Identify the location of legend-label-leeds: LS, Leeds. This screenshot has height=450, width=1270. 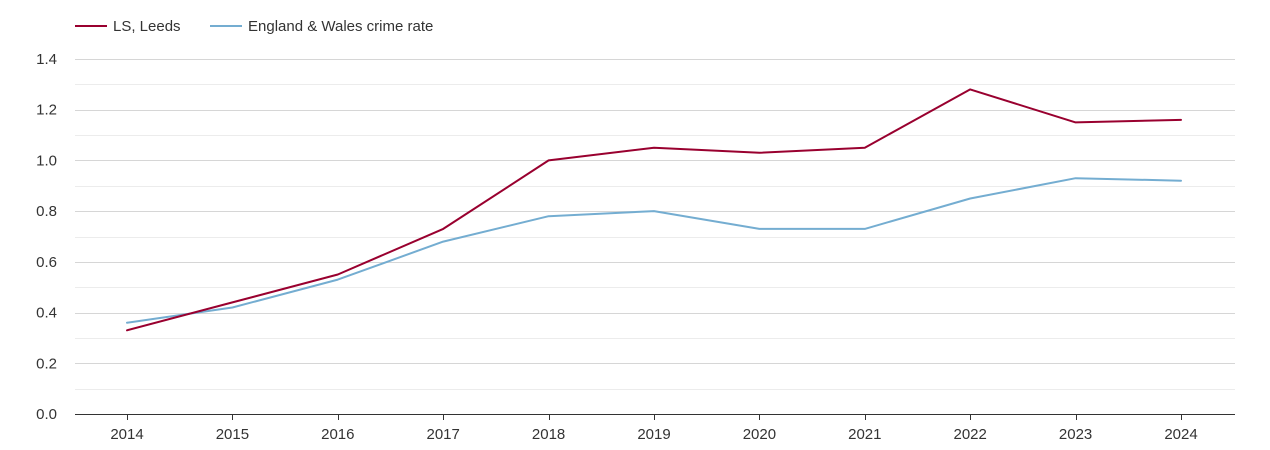
(147, 26).